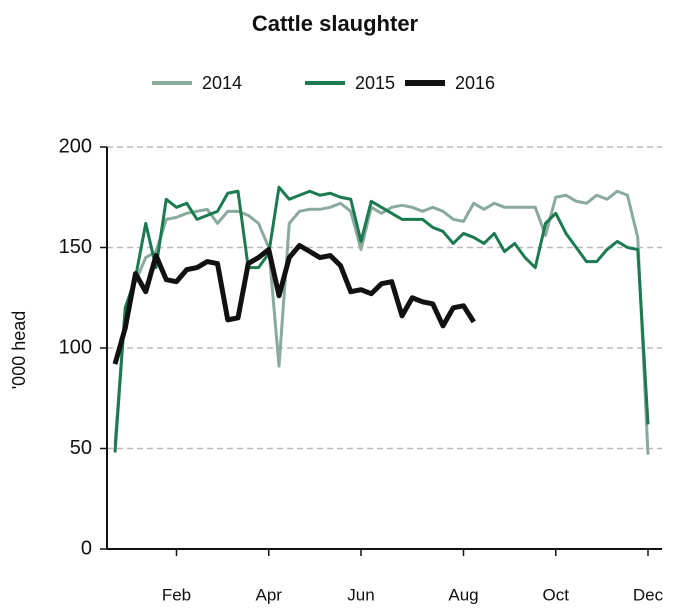 This screenshot has height=609, width=697. Describe the element at coordinates (556, 594) in the screenshot. I see `x-tick-label: Oct` at that location.